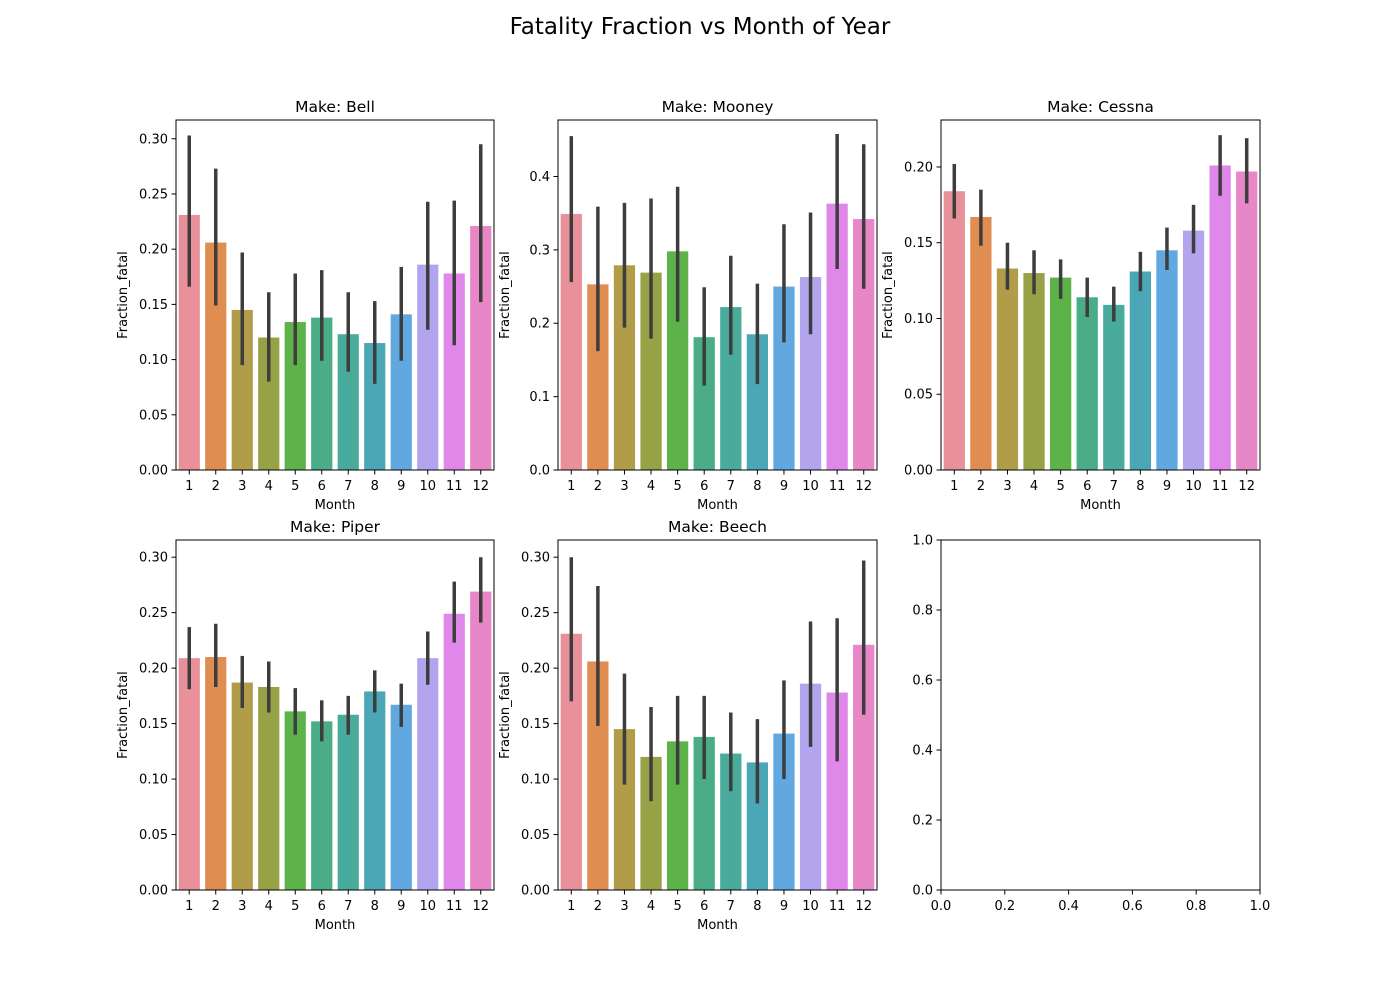 This screenshot has height=1000, width=1400. I want to click on x-tick-label: 0.8, so click(1196, 906).